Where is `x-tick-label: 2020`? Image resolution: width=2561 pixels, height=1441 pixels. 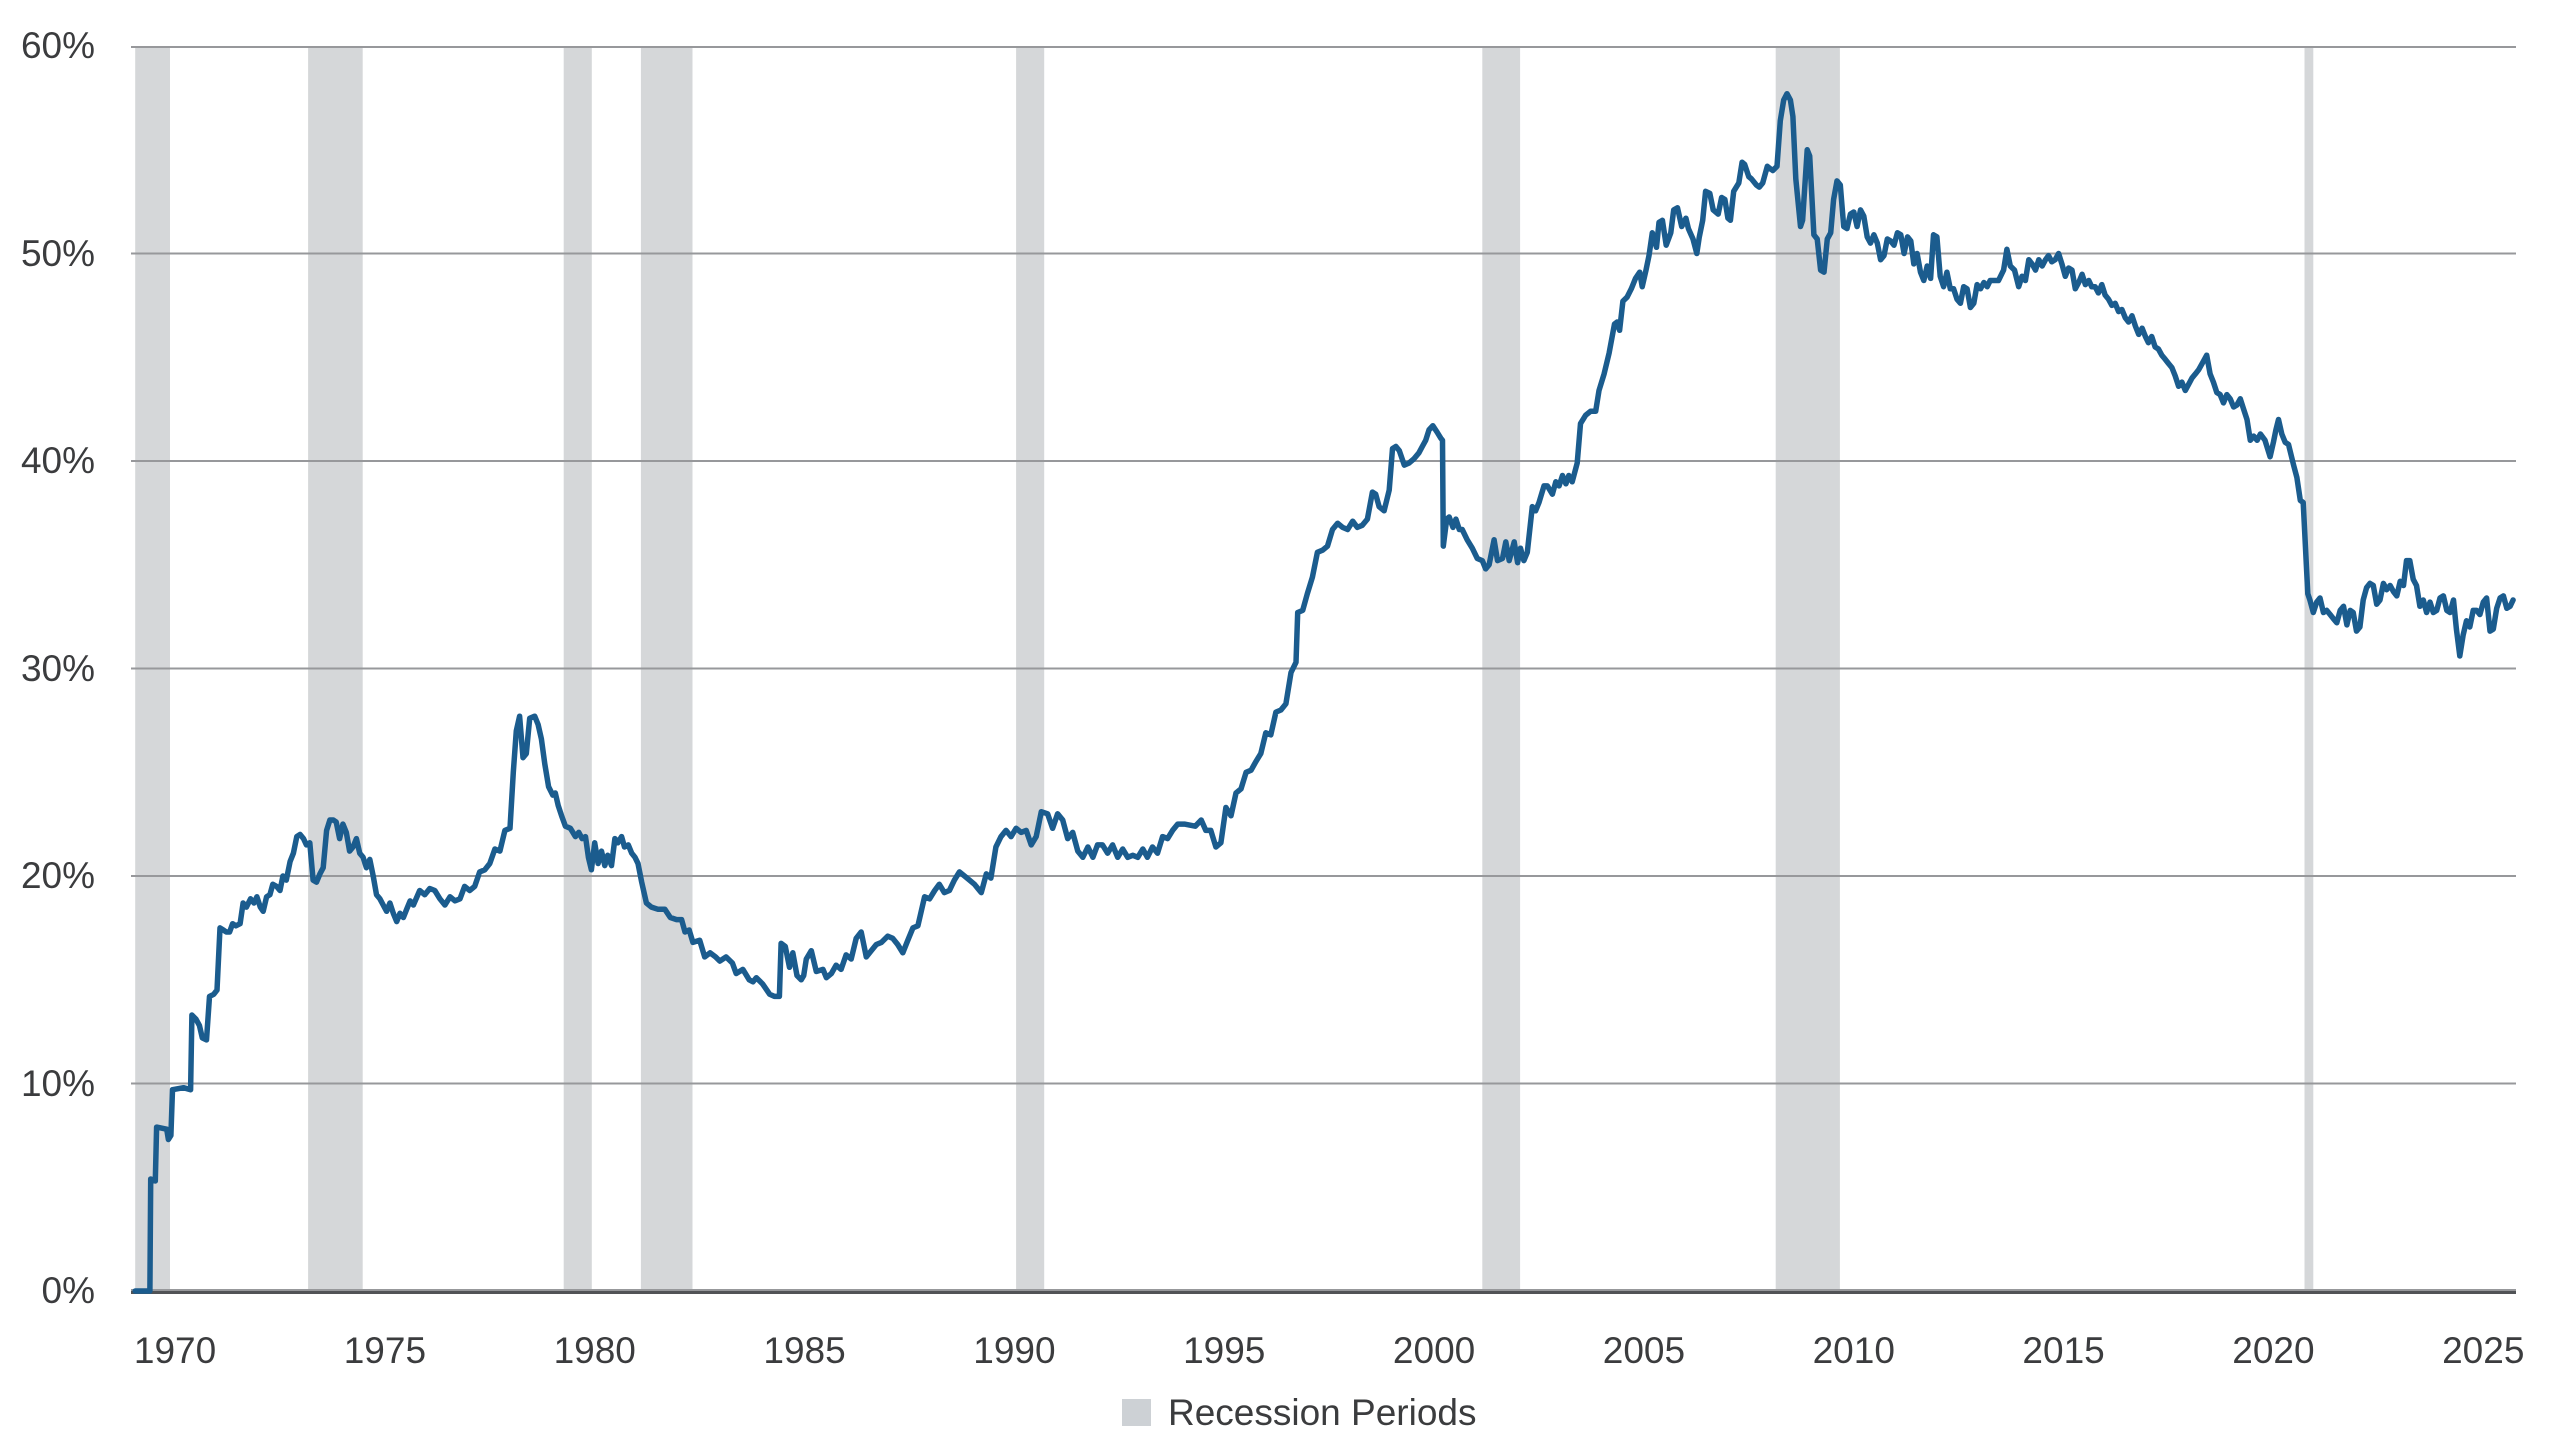 x-tick-label: 2020 is located at coordinates (2273, 1350).